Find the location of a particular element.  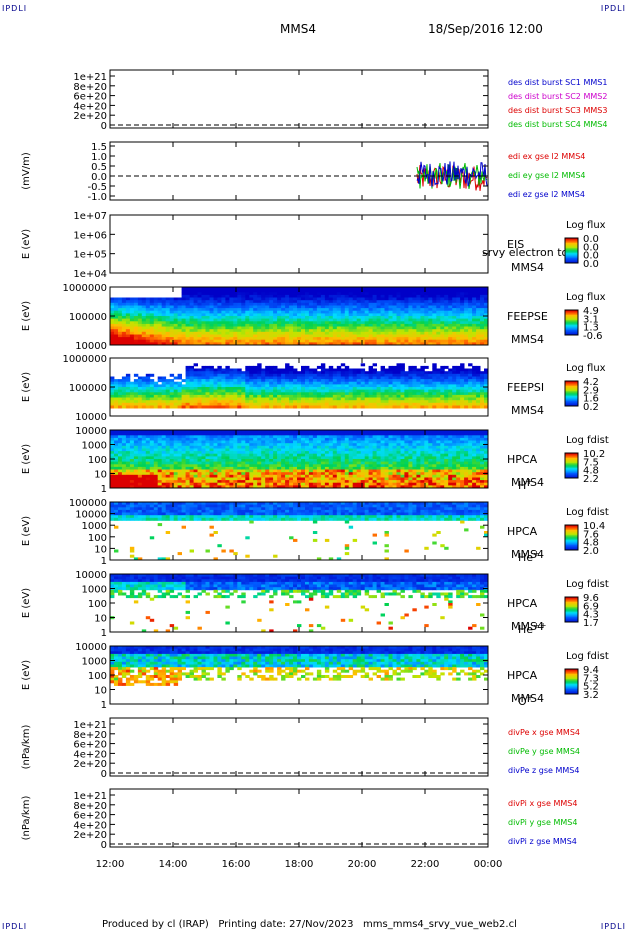

y-tick-label: 1e+04 is located at coordinates (90, 274).